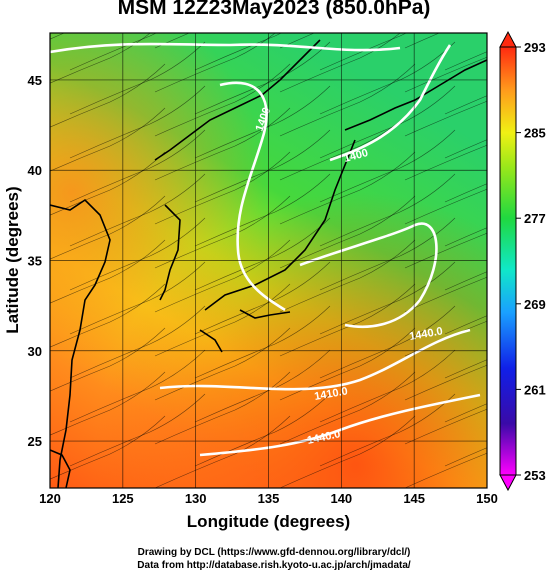 This screenshot has height=573, width=548. I want to click on y-tick-label: 40, so click(35, 170).